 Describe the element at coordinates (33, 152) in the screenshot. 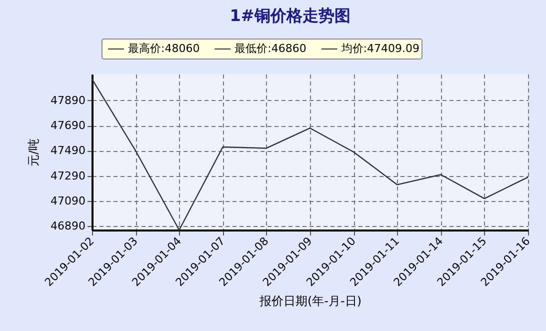

I see `y-axis-title: 元/吨` at that location.